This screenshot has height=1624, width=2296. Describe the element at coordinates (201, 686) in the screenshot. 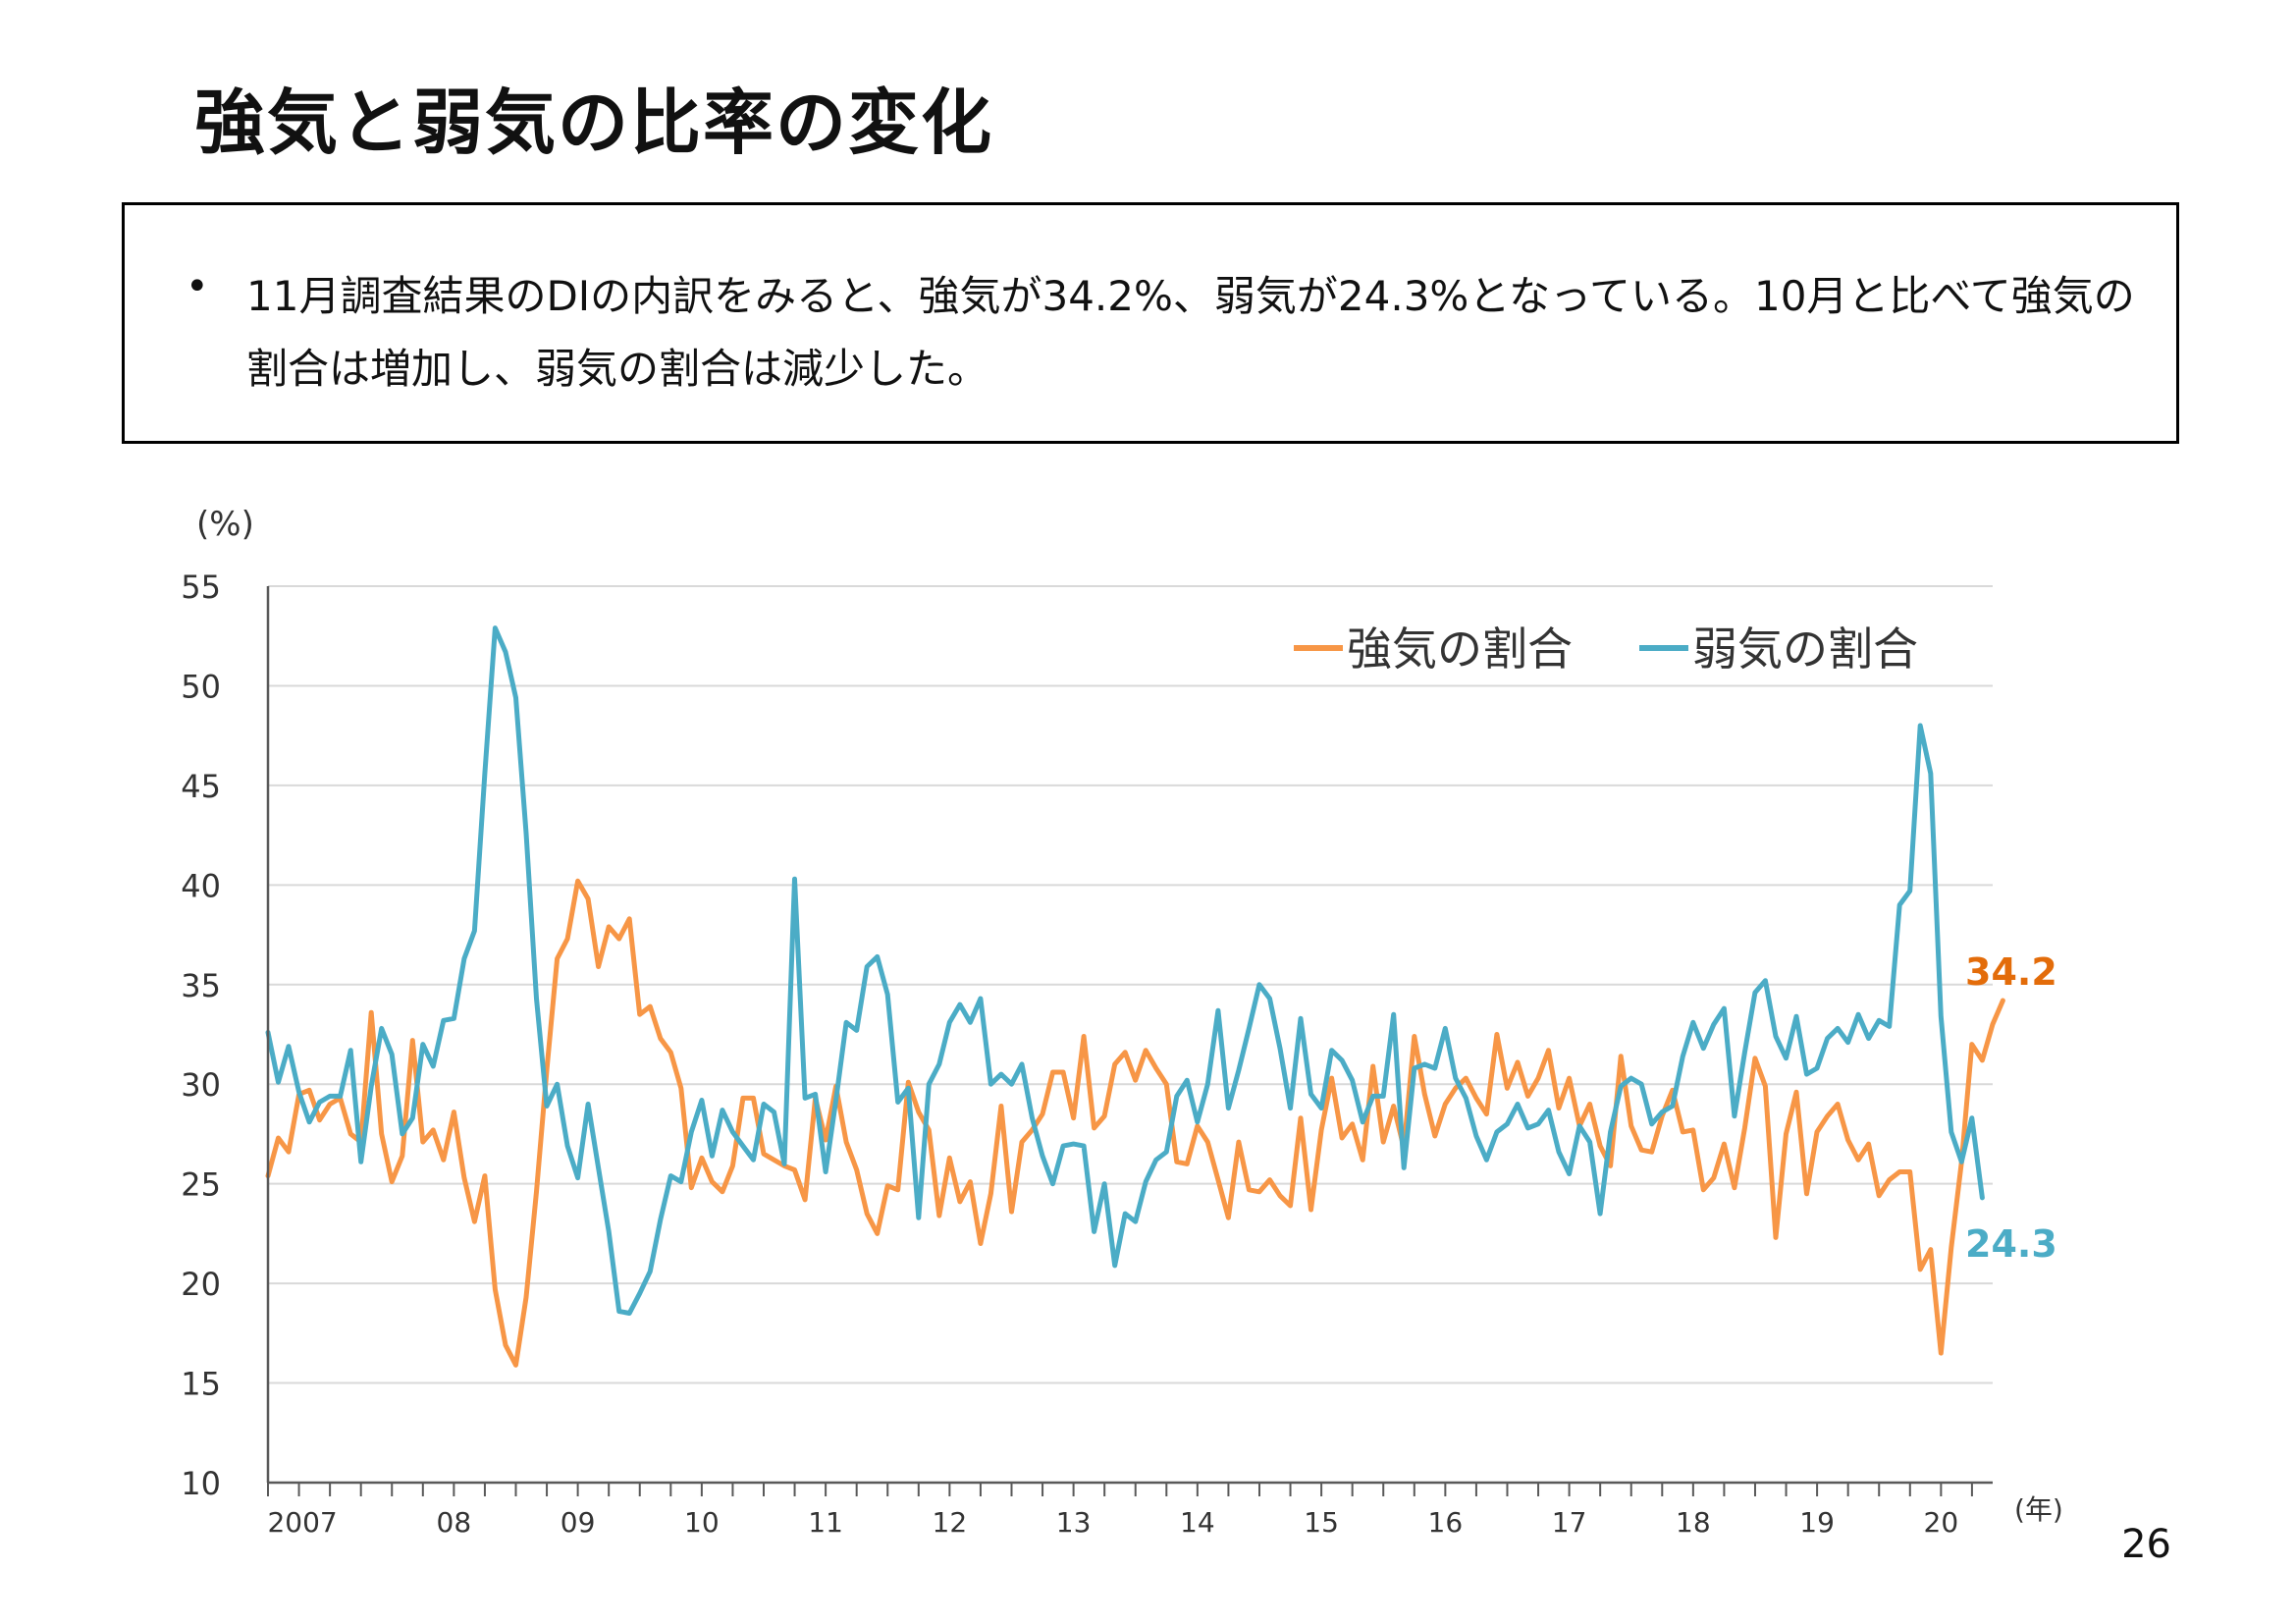

I see `y-tick-label: 50` at that location.